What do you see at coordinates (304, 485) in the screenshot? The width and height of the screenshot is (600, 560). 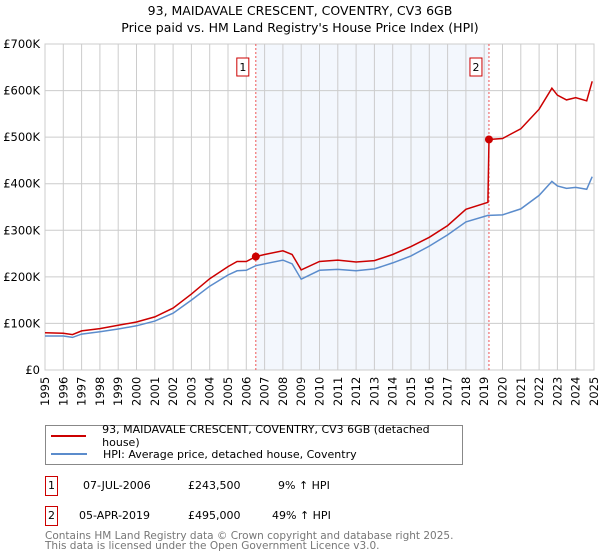 I see `transaction-hpi: 9% ↑ HPI` at bounding box center [304, 485].